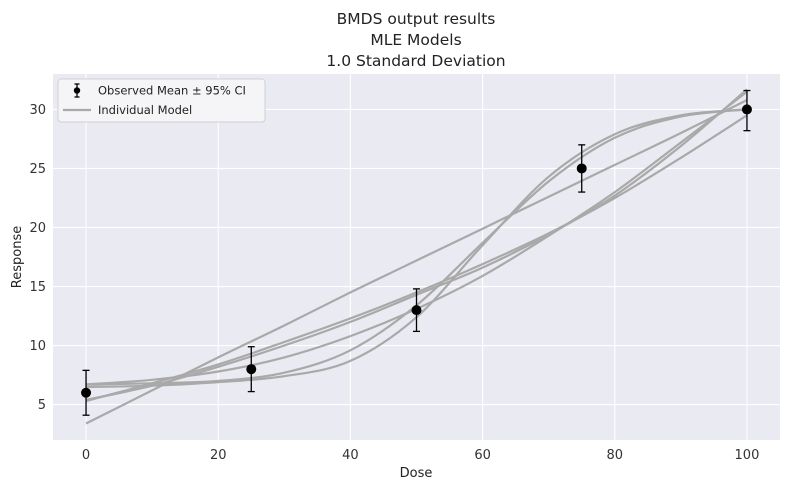 The height and width of the screenshot is (490, 790). Describe the element at coordinates (218, 455) in the screenshot. I see `x-tick-label: 20` at that location.